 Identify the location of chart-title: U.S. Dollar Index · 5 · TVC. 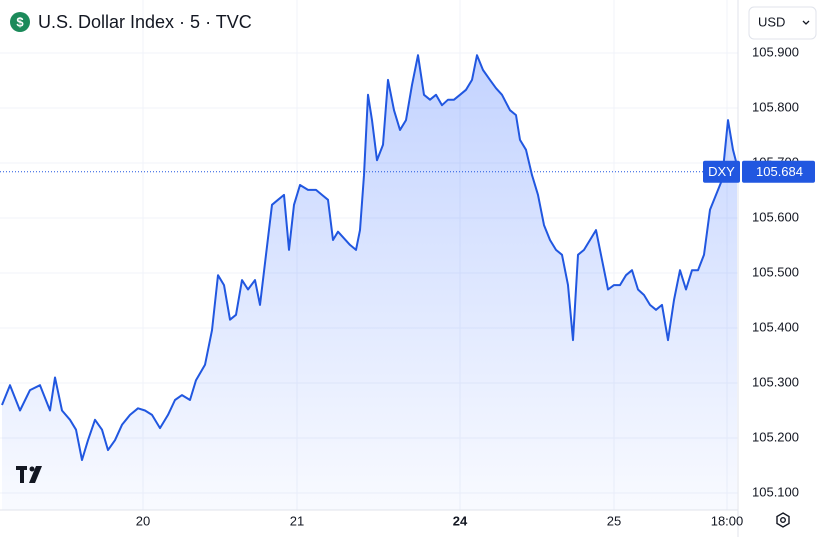
(145, 22).